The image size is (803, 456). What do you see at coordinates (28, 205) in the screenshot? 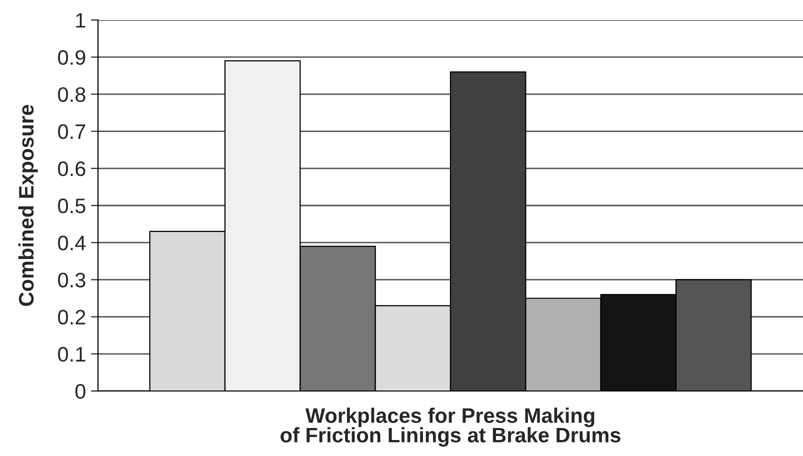
I see `y-axis-title: Combined Exposure` at bounding box center [28, 205].